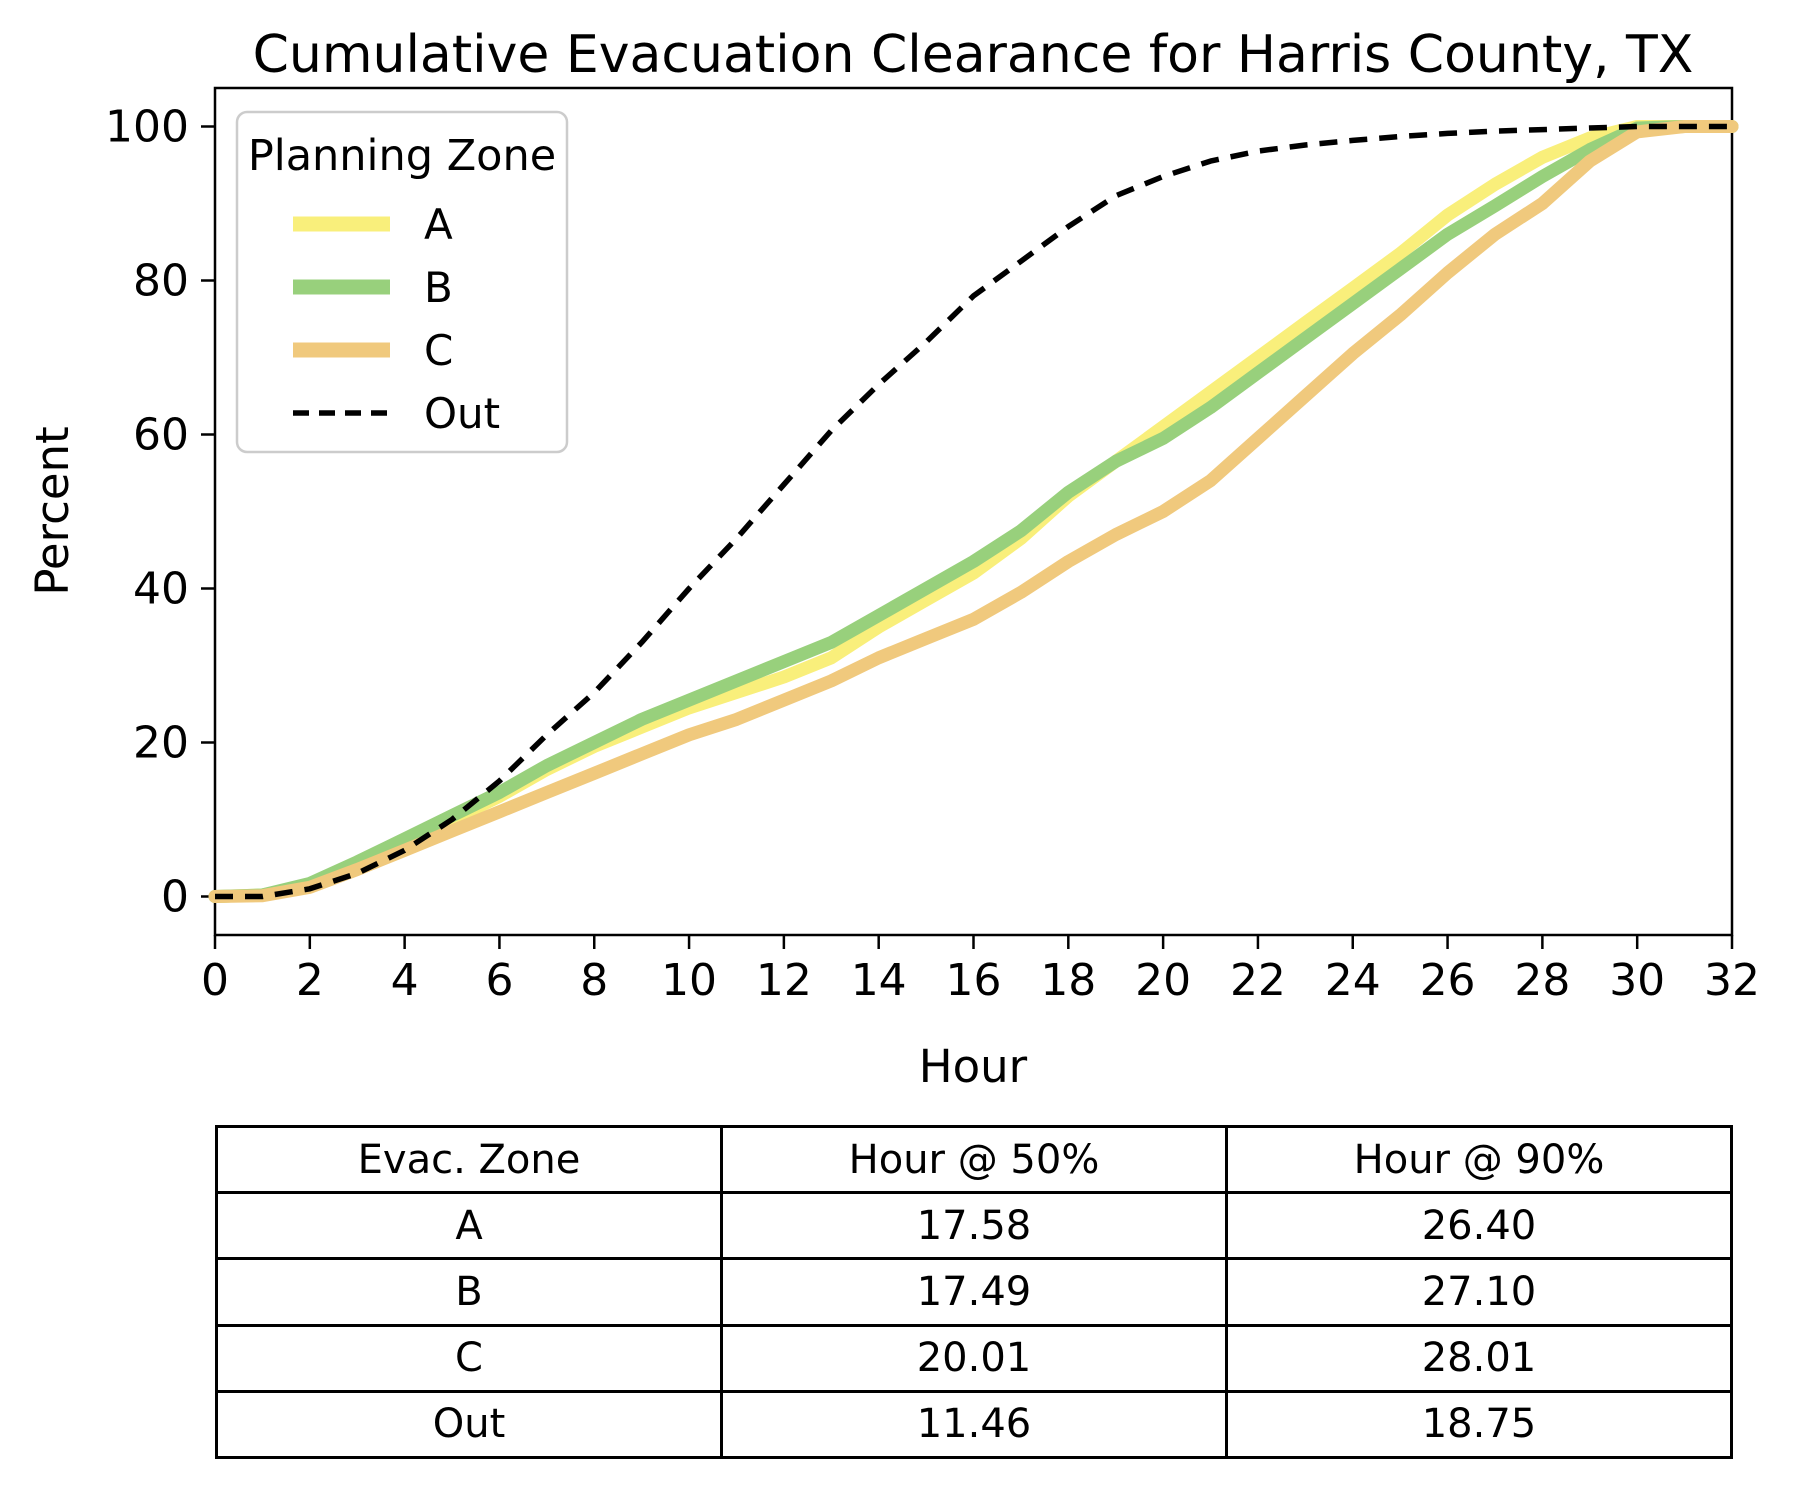 Image resolution: width=1800 pixels, height=1500 pixels. What do you see at coordinates (1068, 980) in the screenshot?
I see `x-tick-label: 18` at bounding box center [1068, 980].